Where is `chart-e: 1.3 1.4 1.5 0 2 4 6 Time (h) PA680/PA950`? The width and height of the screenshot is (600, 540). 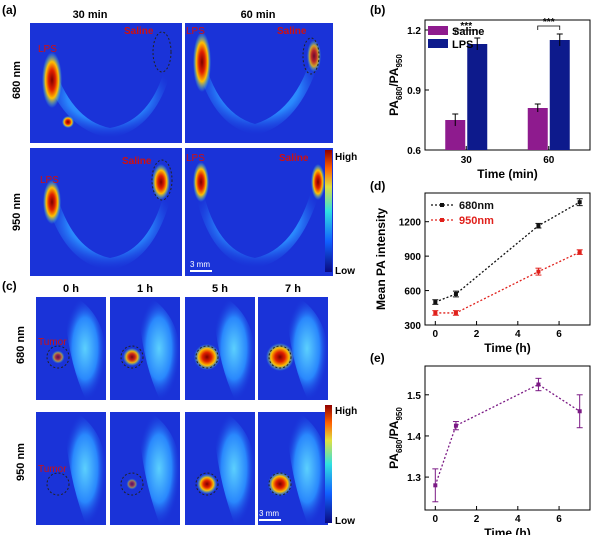 chart-e: 1.3 1.4 1.5 0 2 4 6 Time (h) PA680/PA950 is located at coordinates (489, 452).